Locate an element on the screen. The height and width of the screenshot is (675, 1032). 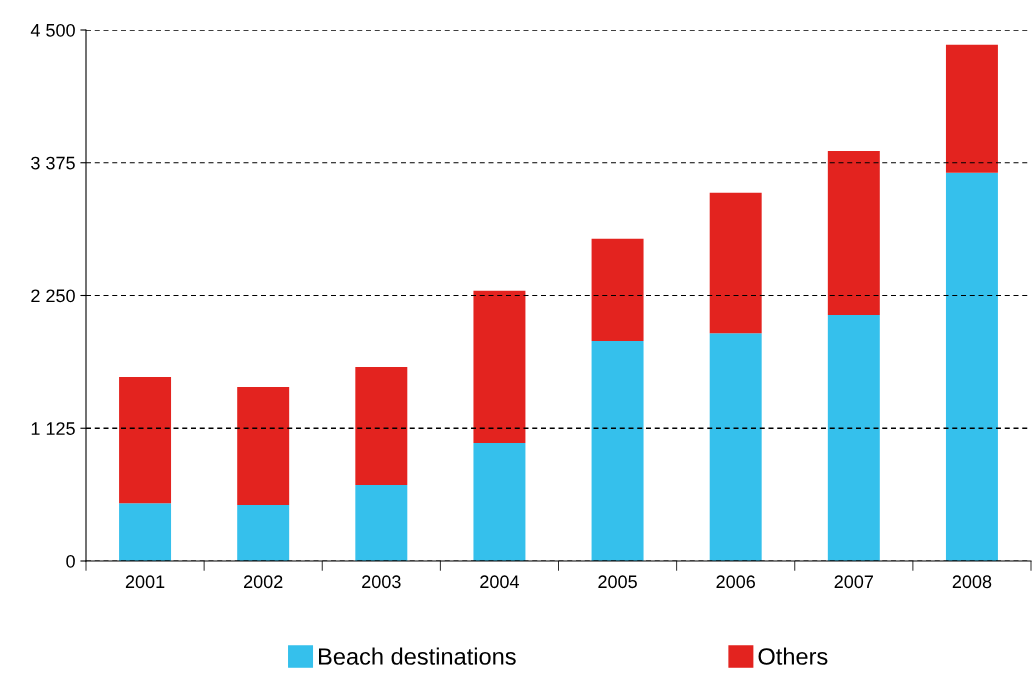
x-tick-label: 2003 is located at coordinates (381, 582).